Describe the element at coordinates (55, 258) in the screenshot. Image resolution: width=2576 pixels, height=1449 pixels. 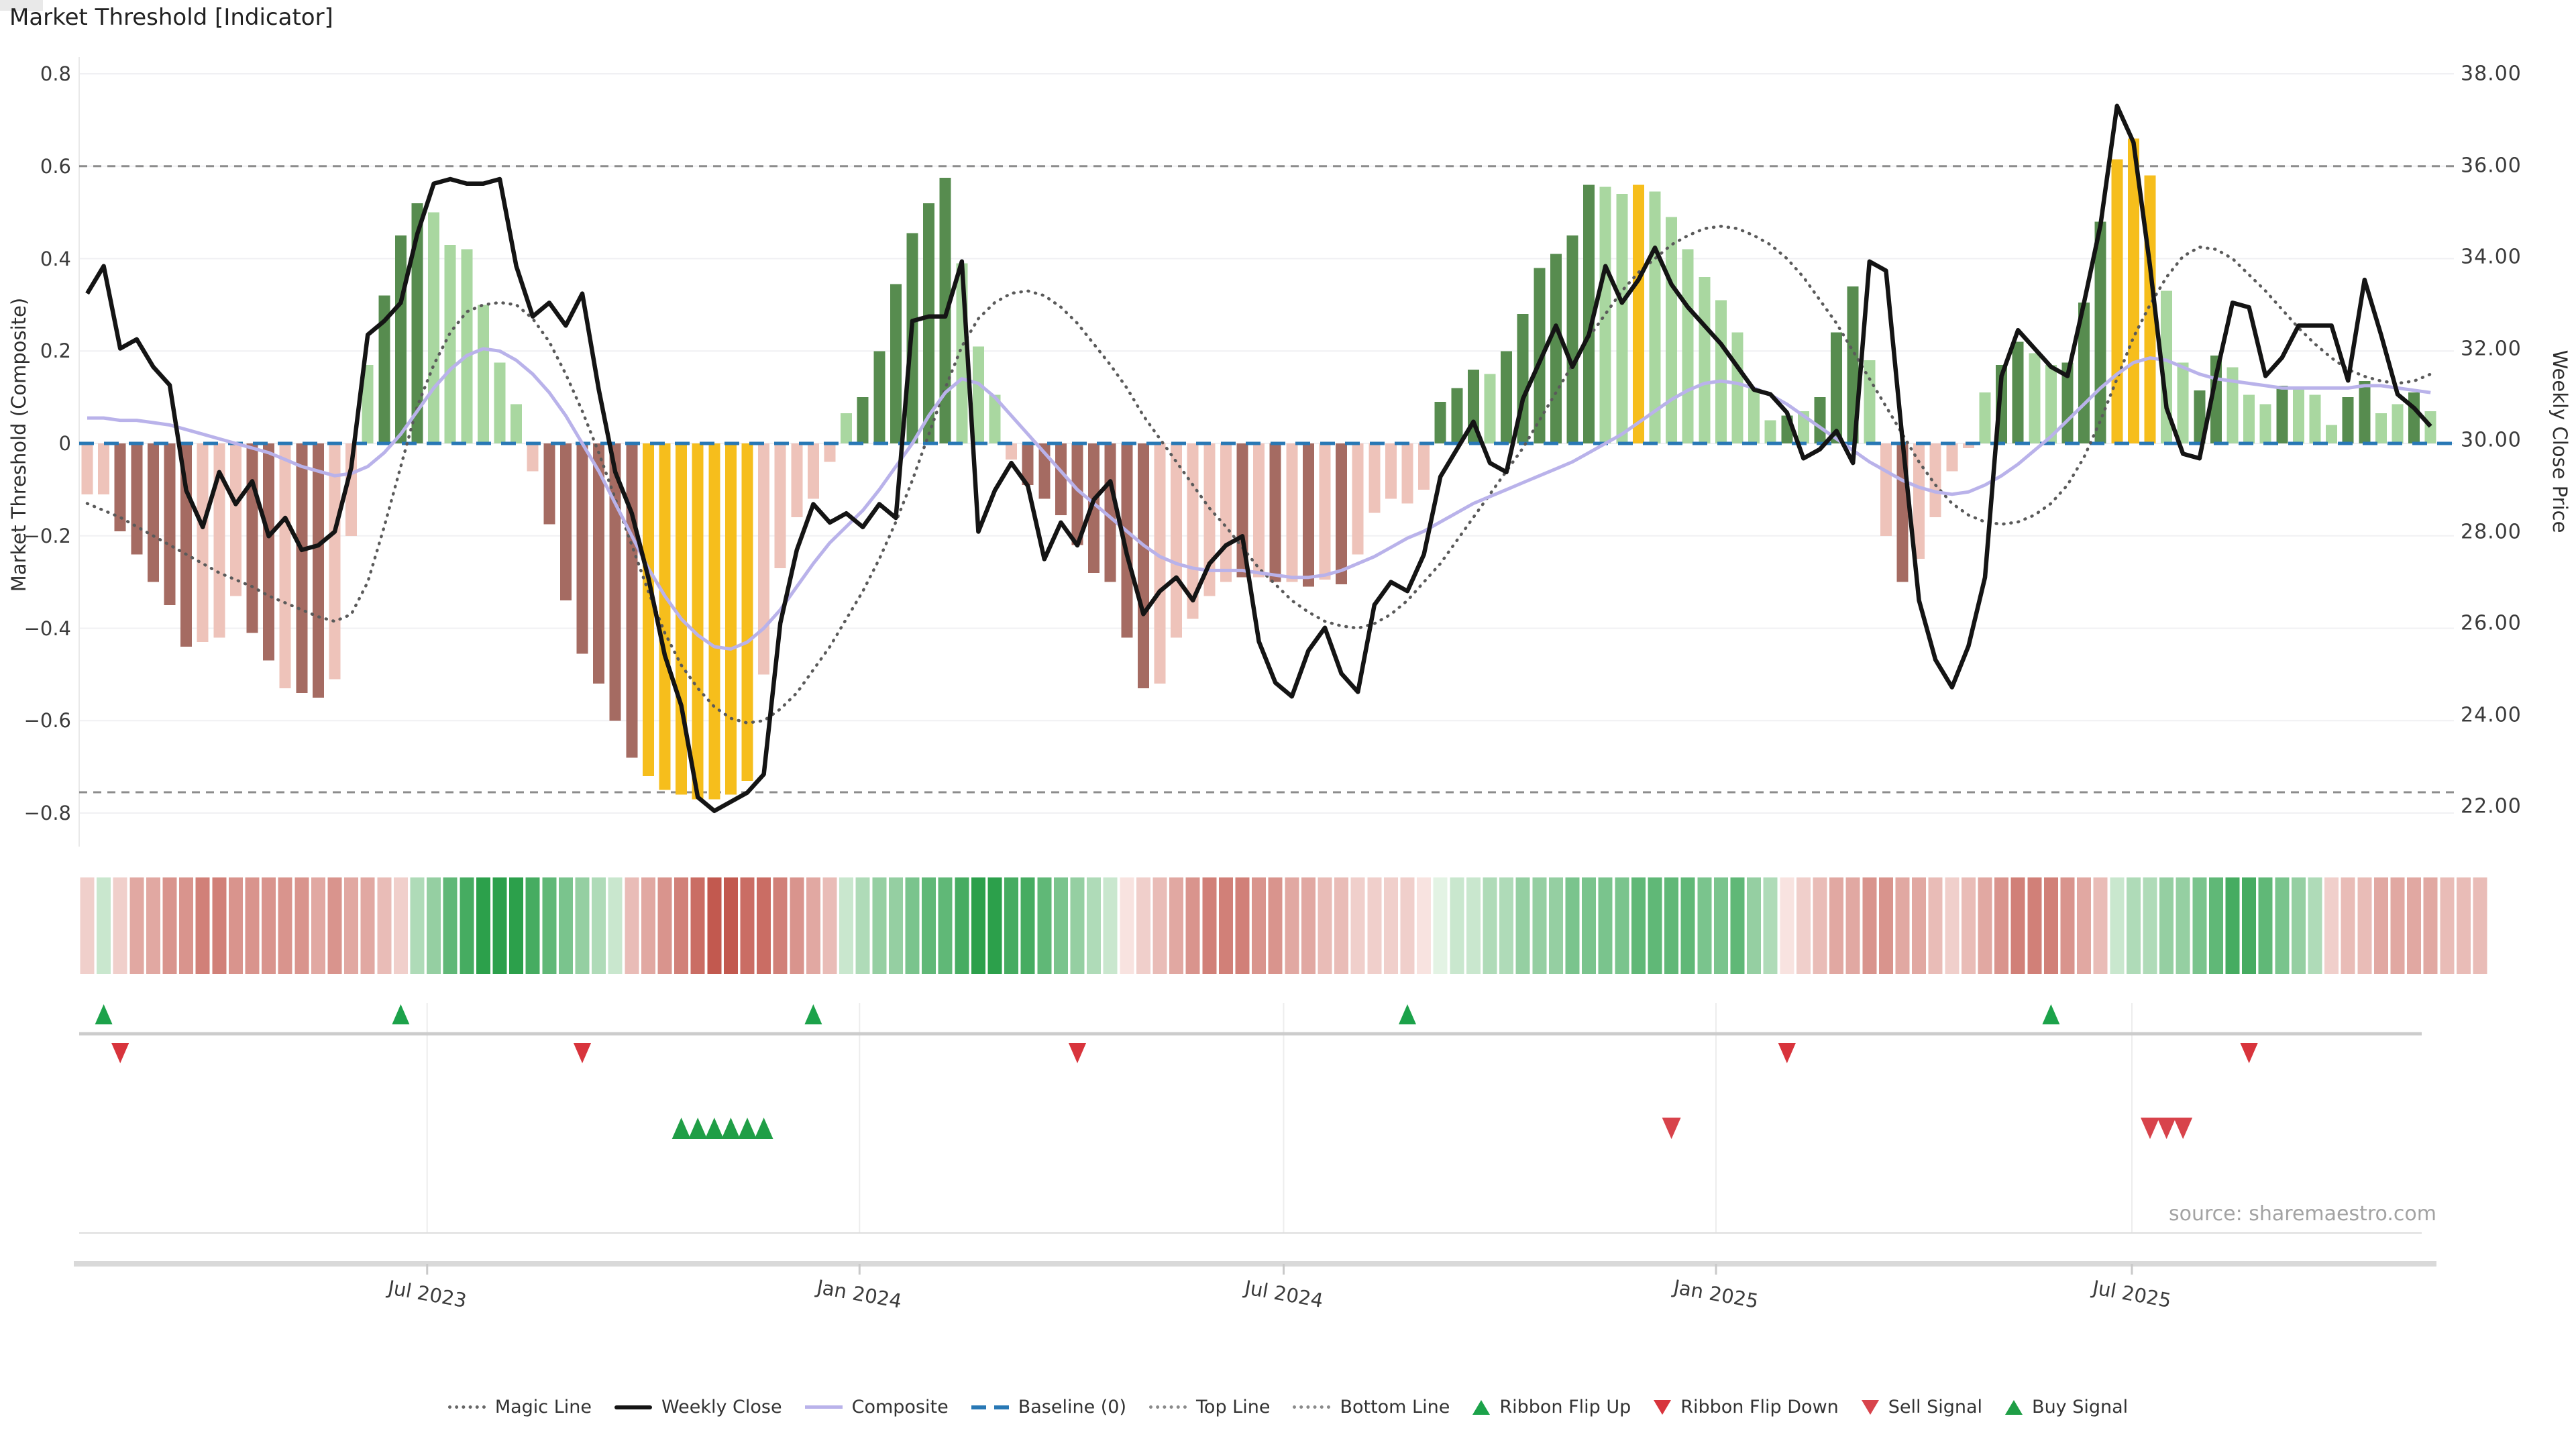
I see `left-tick-label: 0.4` at that location.